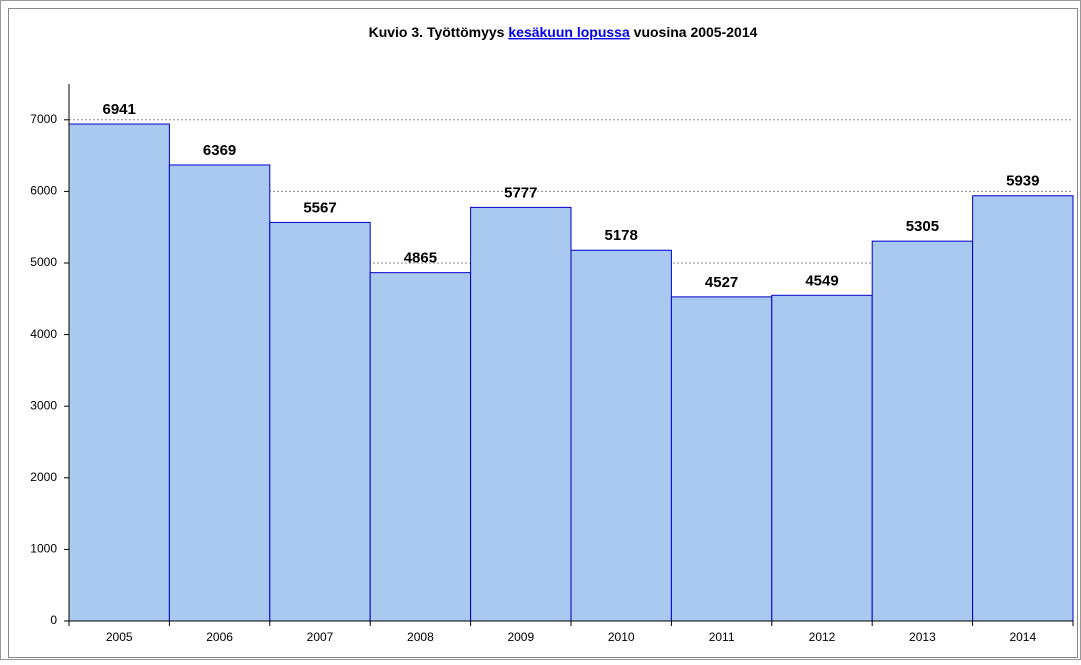 This screenshot has height=665, width=1081. I want to click on y-tick-label: 5000, so click(43, 262).